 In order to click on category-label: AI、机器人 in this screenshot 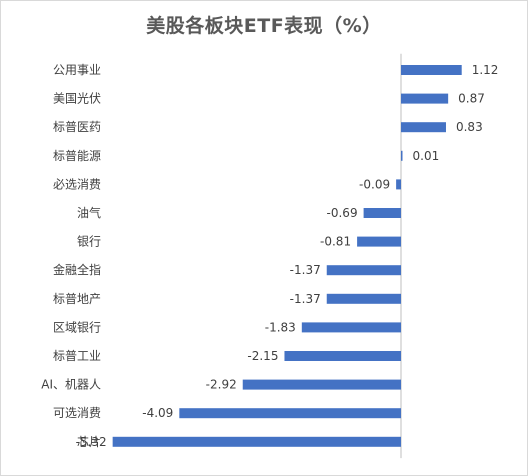, I will do `click(71, 385)`.